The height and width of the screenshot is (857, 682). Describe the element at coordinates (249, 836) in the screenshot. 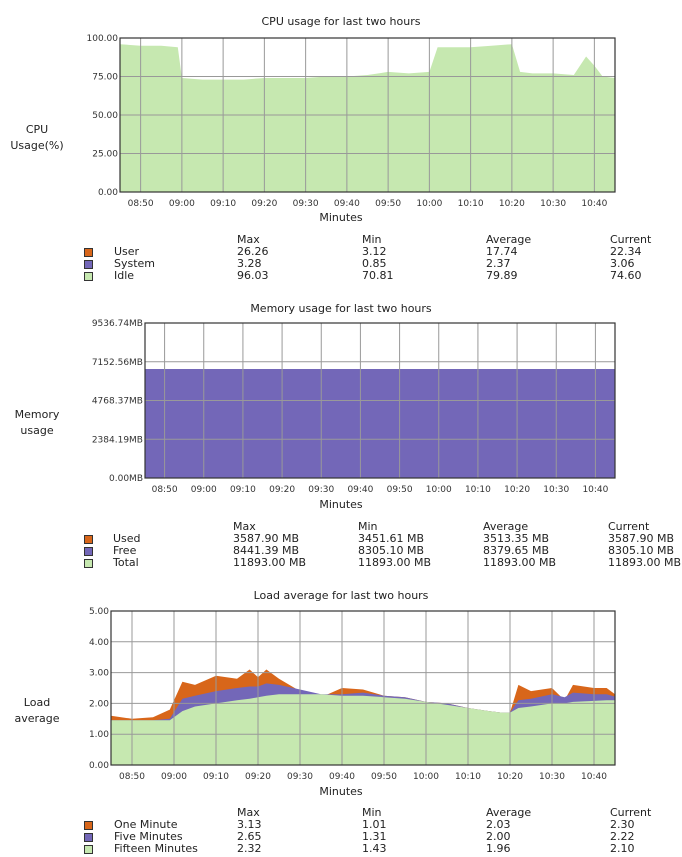

I see `stat-max: 2.65` at that location.